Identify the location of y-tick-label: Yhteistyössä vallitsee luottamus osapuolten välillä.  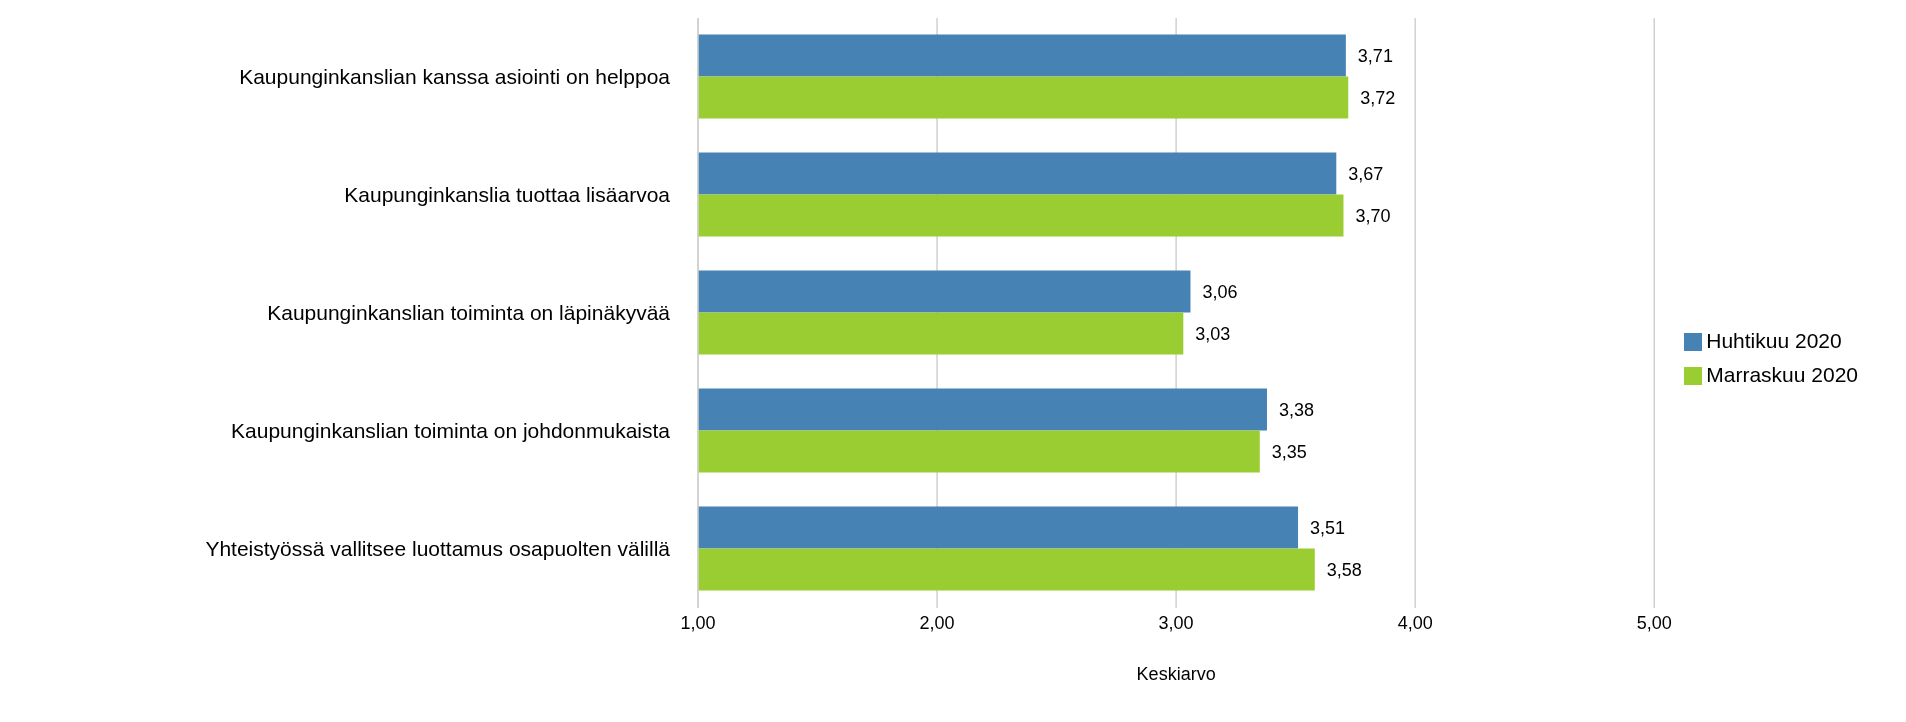
(438, 549).